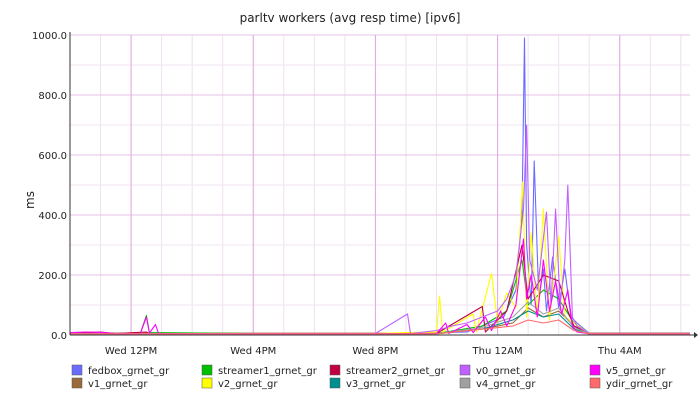 The width and height of the screenshot is (700, 400). Describe the element at coordinates (380, 327) in the screenshot. I see `series-line` at that location.